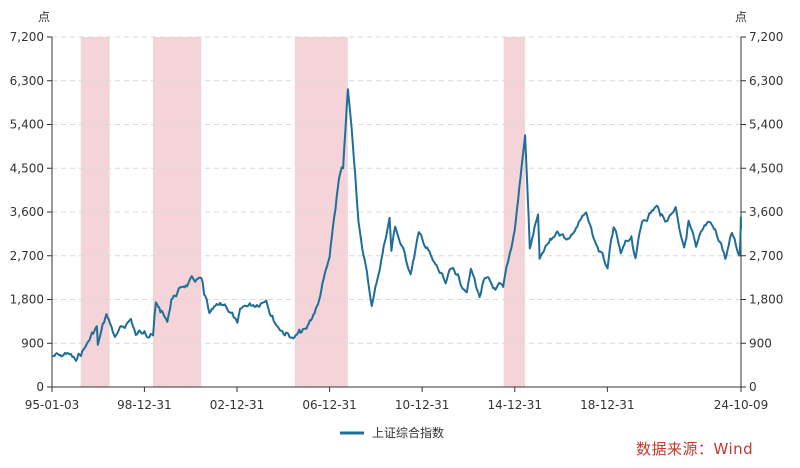 This screenshot has height=468, width=800. I want to click on y-axis-right-ticks: 0 900 1,800 2,700 3,600 4,500 5,400 6,300 7,200, so click(762, 212).